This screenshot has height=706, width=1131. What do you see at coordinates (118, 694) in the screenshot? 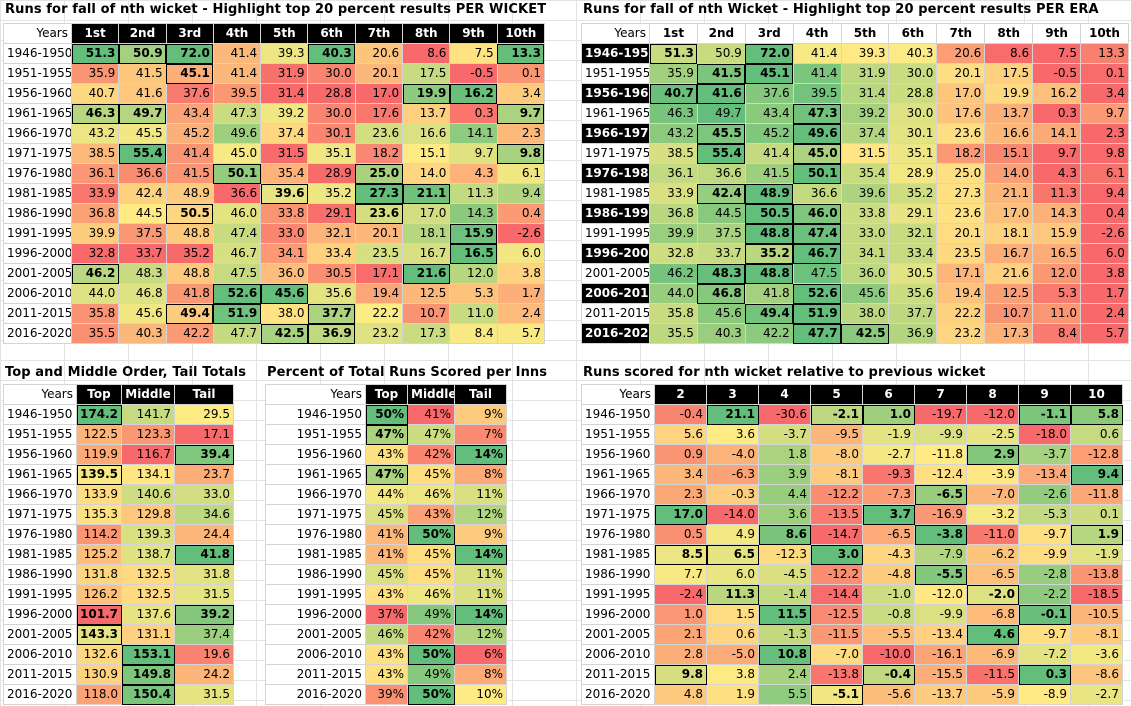
I see `table-row: 2016-2020 118.0 150.4 31.5` at bounding box center [118, 694].